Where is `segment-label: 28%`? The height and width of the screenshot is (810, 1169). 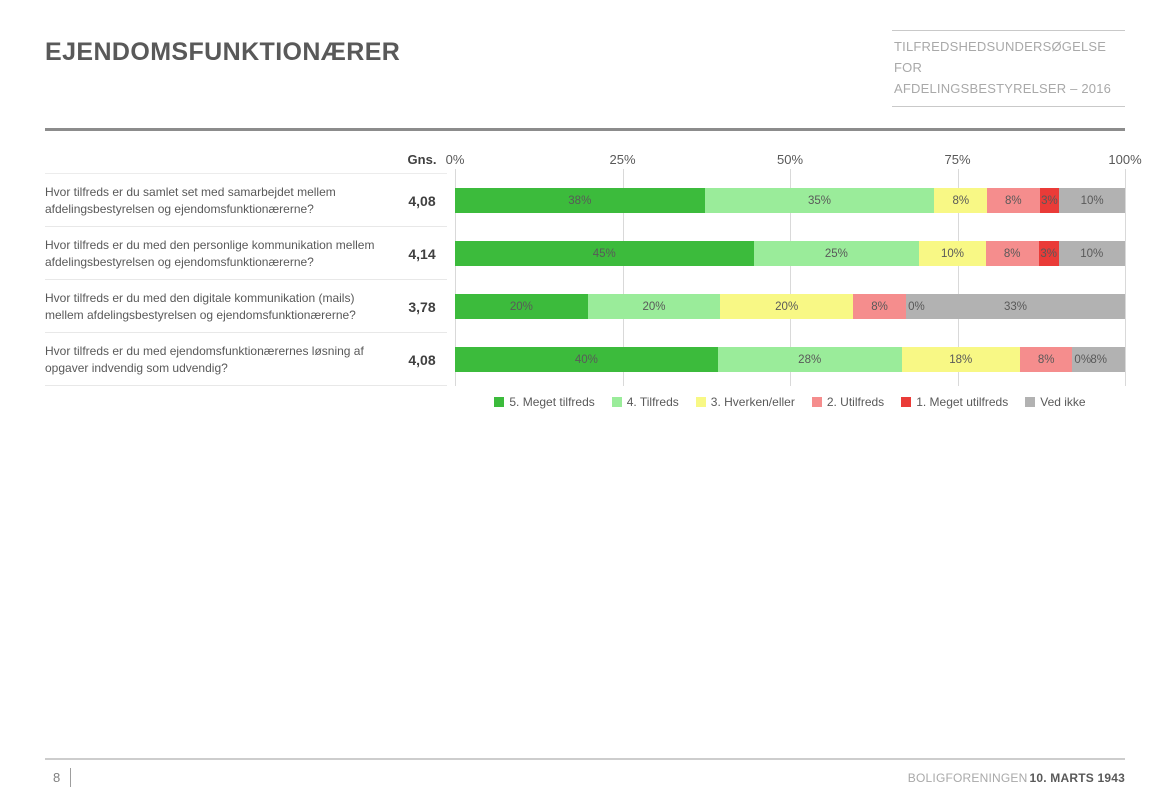
segment-label: 28% is located at coordinates (810, 359).